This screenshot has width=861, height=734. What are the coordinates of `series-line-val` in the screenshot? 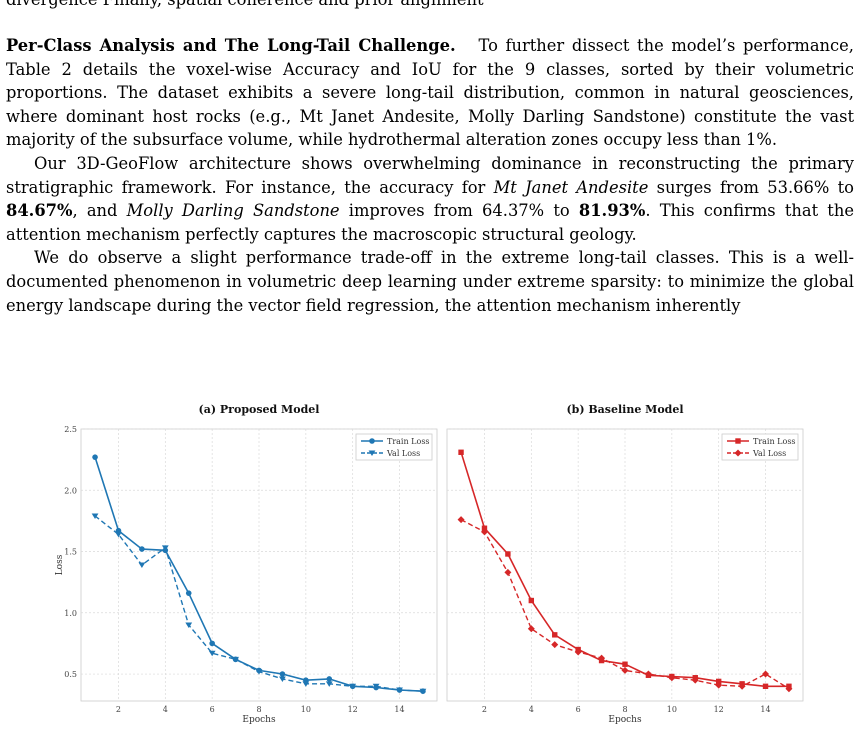 It's located at (625, 604).